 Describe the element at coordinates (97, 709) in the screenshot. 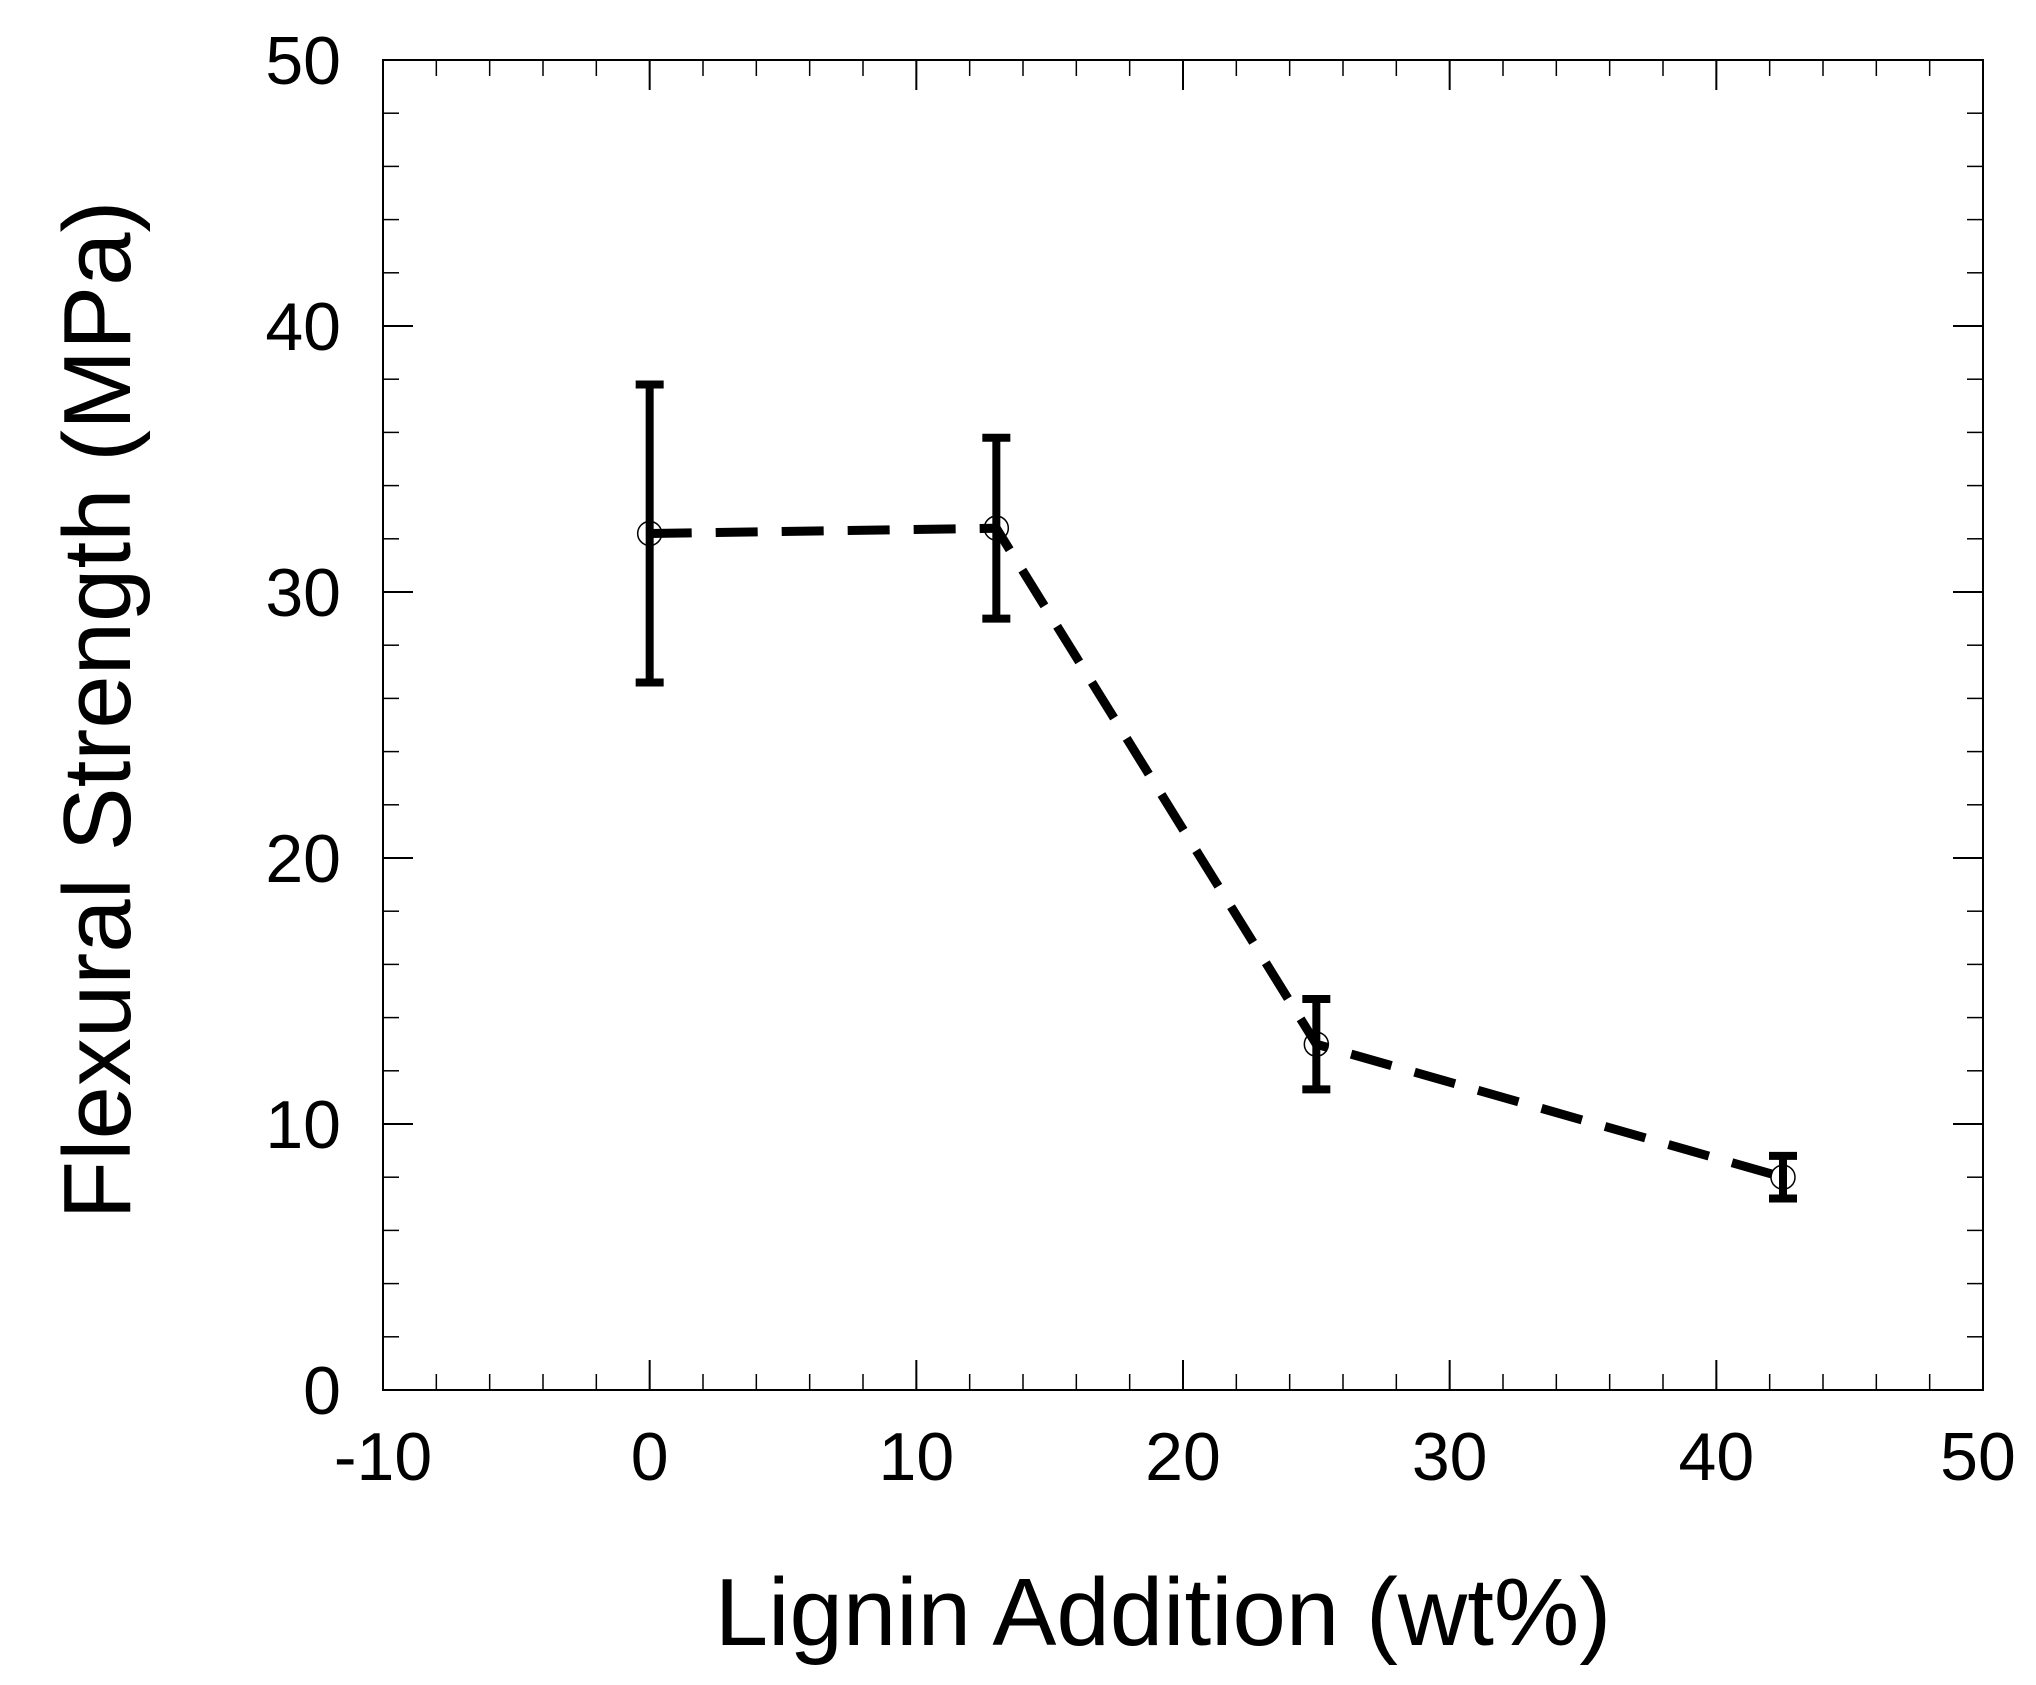

I see `y-axis-label: Flexural Strength (MPa)` at that location.